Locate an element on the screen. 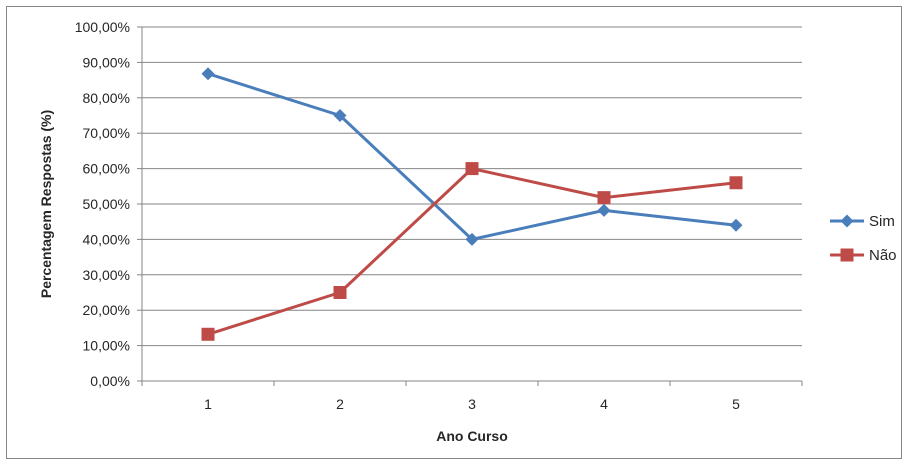  x-tick-label: 3 is located at coordinates (472, 404).